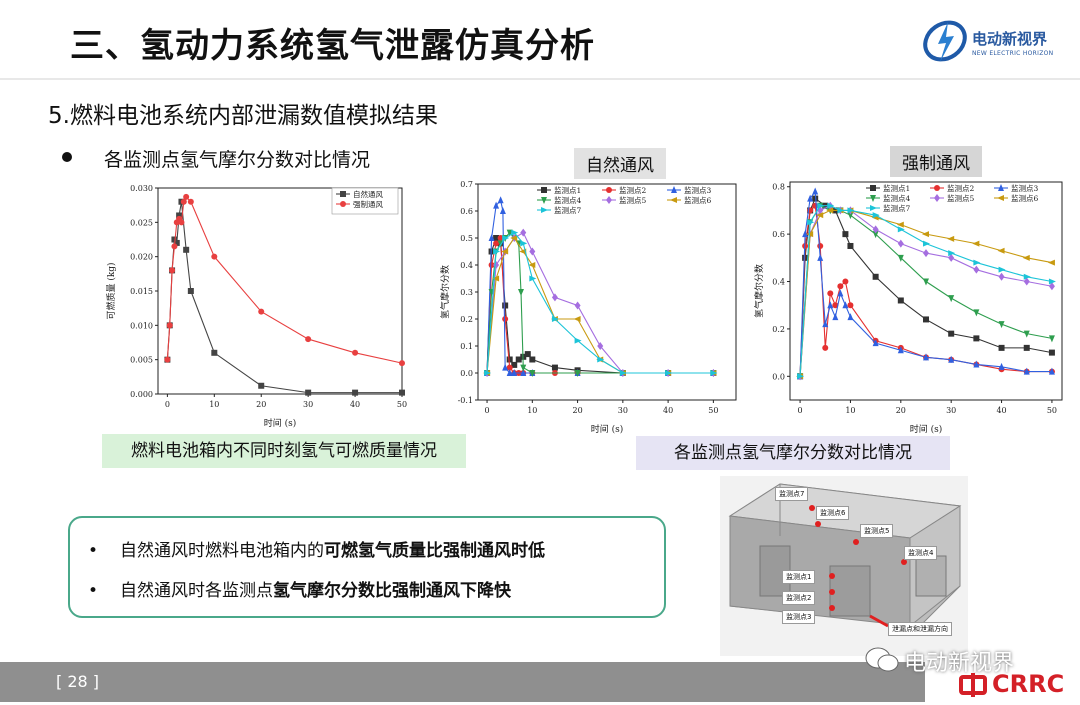 The width and height of the screenshot is (1080, 705). Describe the element at coordinates (141, 222) in the screenshot. I see `y-tick-label: 0.025` at that location.